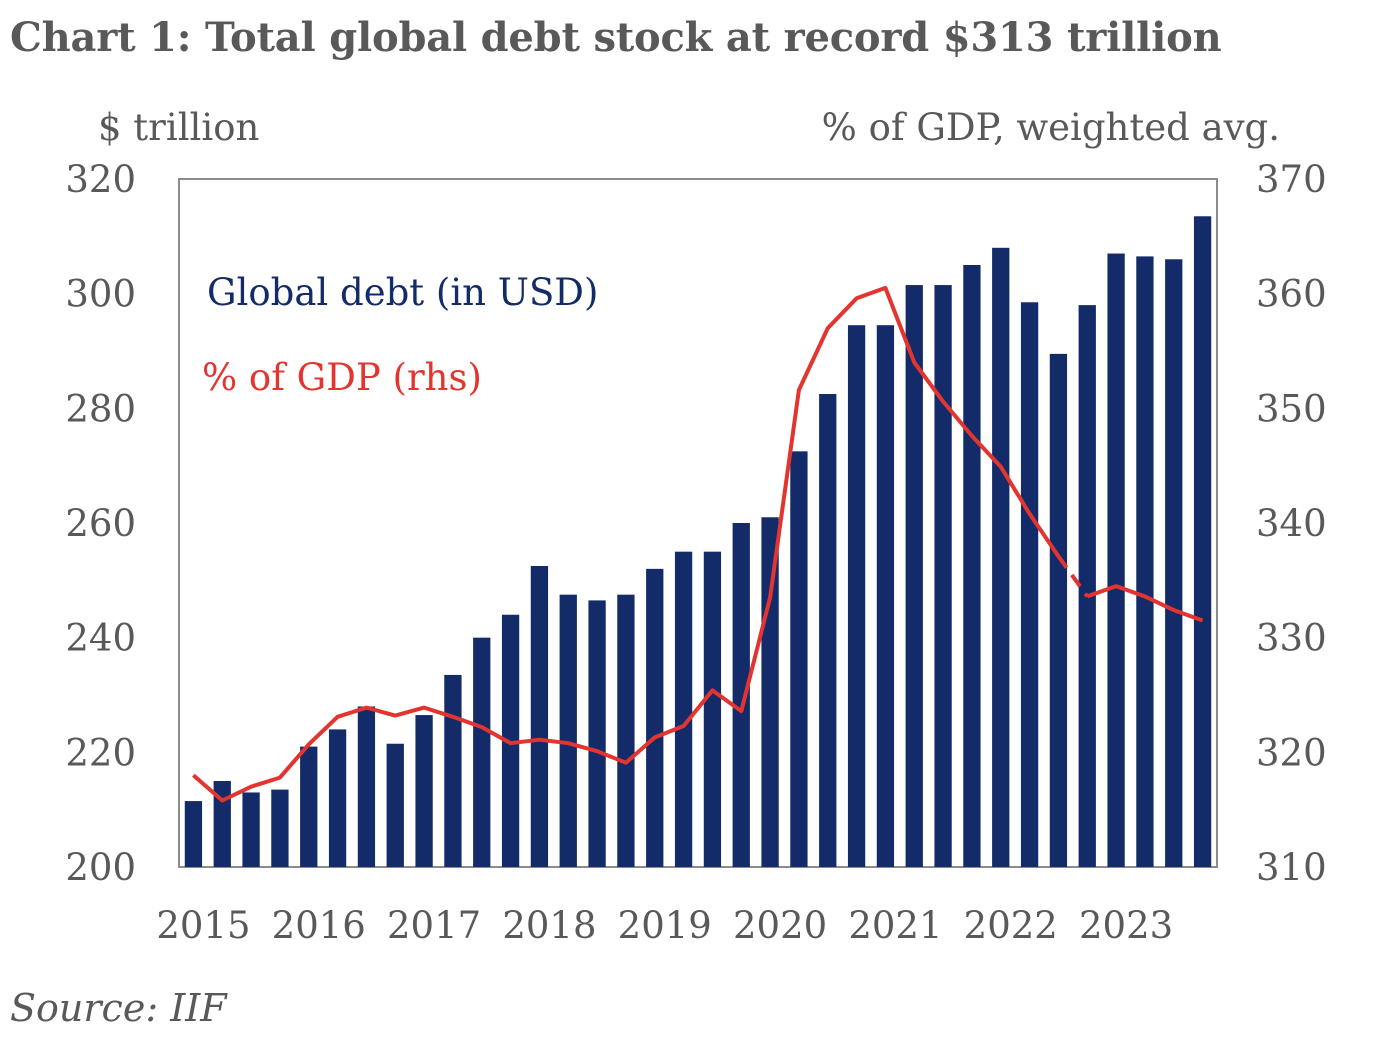 Image resolution: width=1386 pixels, height=1041 pixels. What do you see at coordinates (100, 638) in the screenshot?
I see `left-tick-240: 240` at bounding box center [100, 638].